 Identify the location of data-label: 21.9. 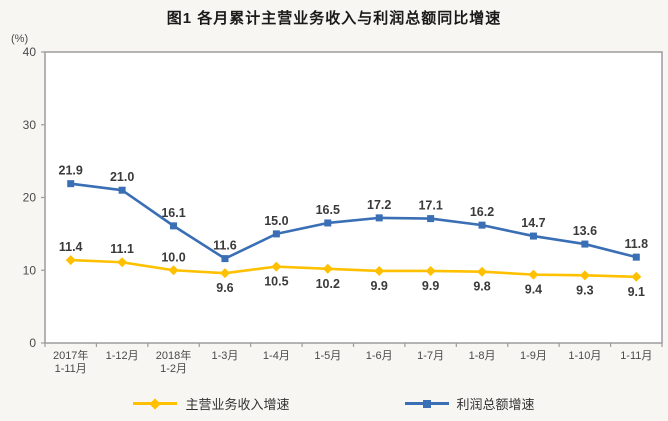
(71, 171).